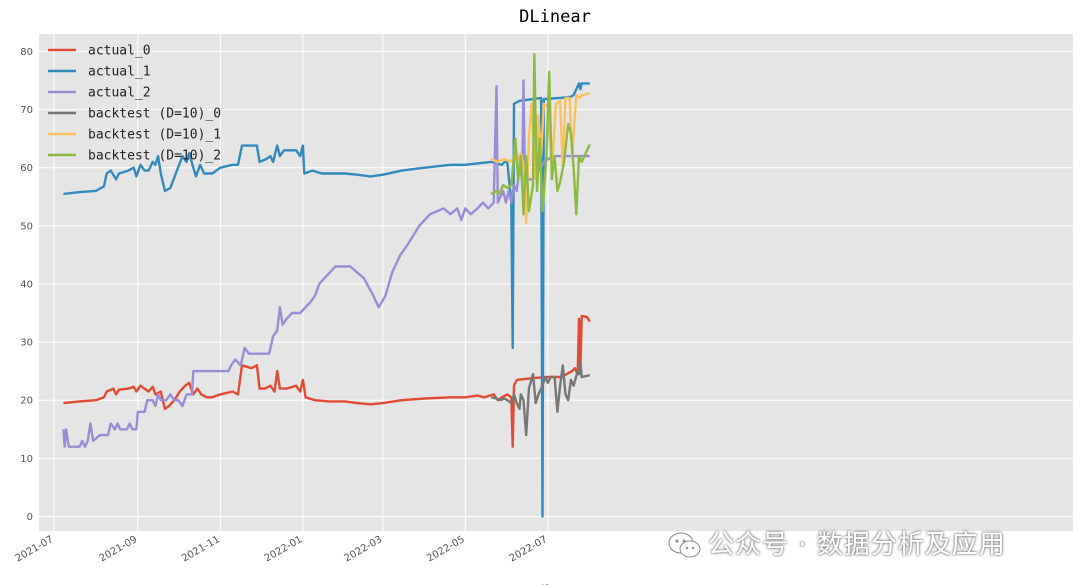  I want to click on y-tick-label: 50, so click(26, 226).